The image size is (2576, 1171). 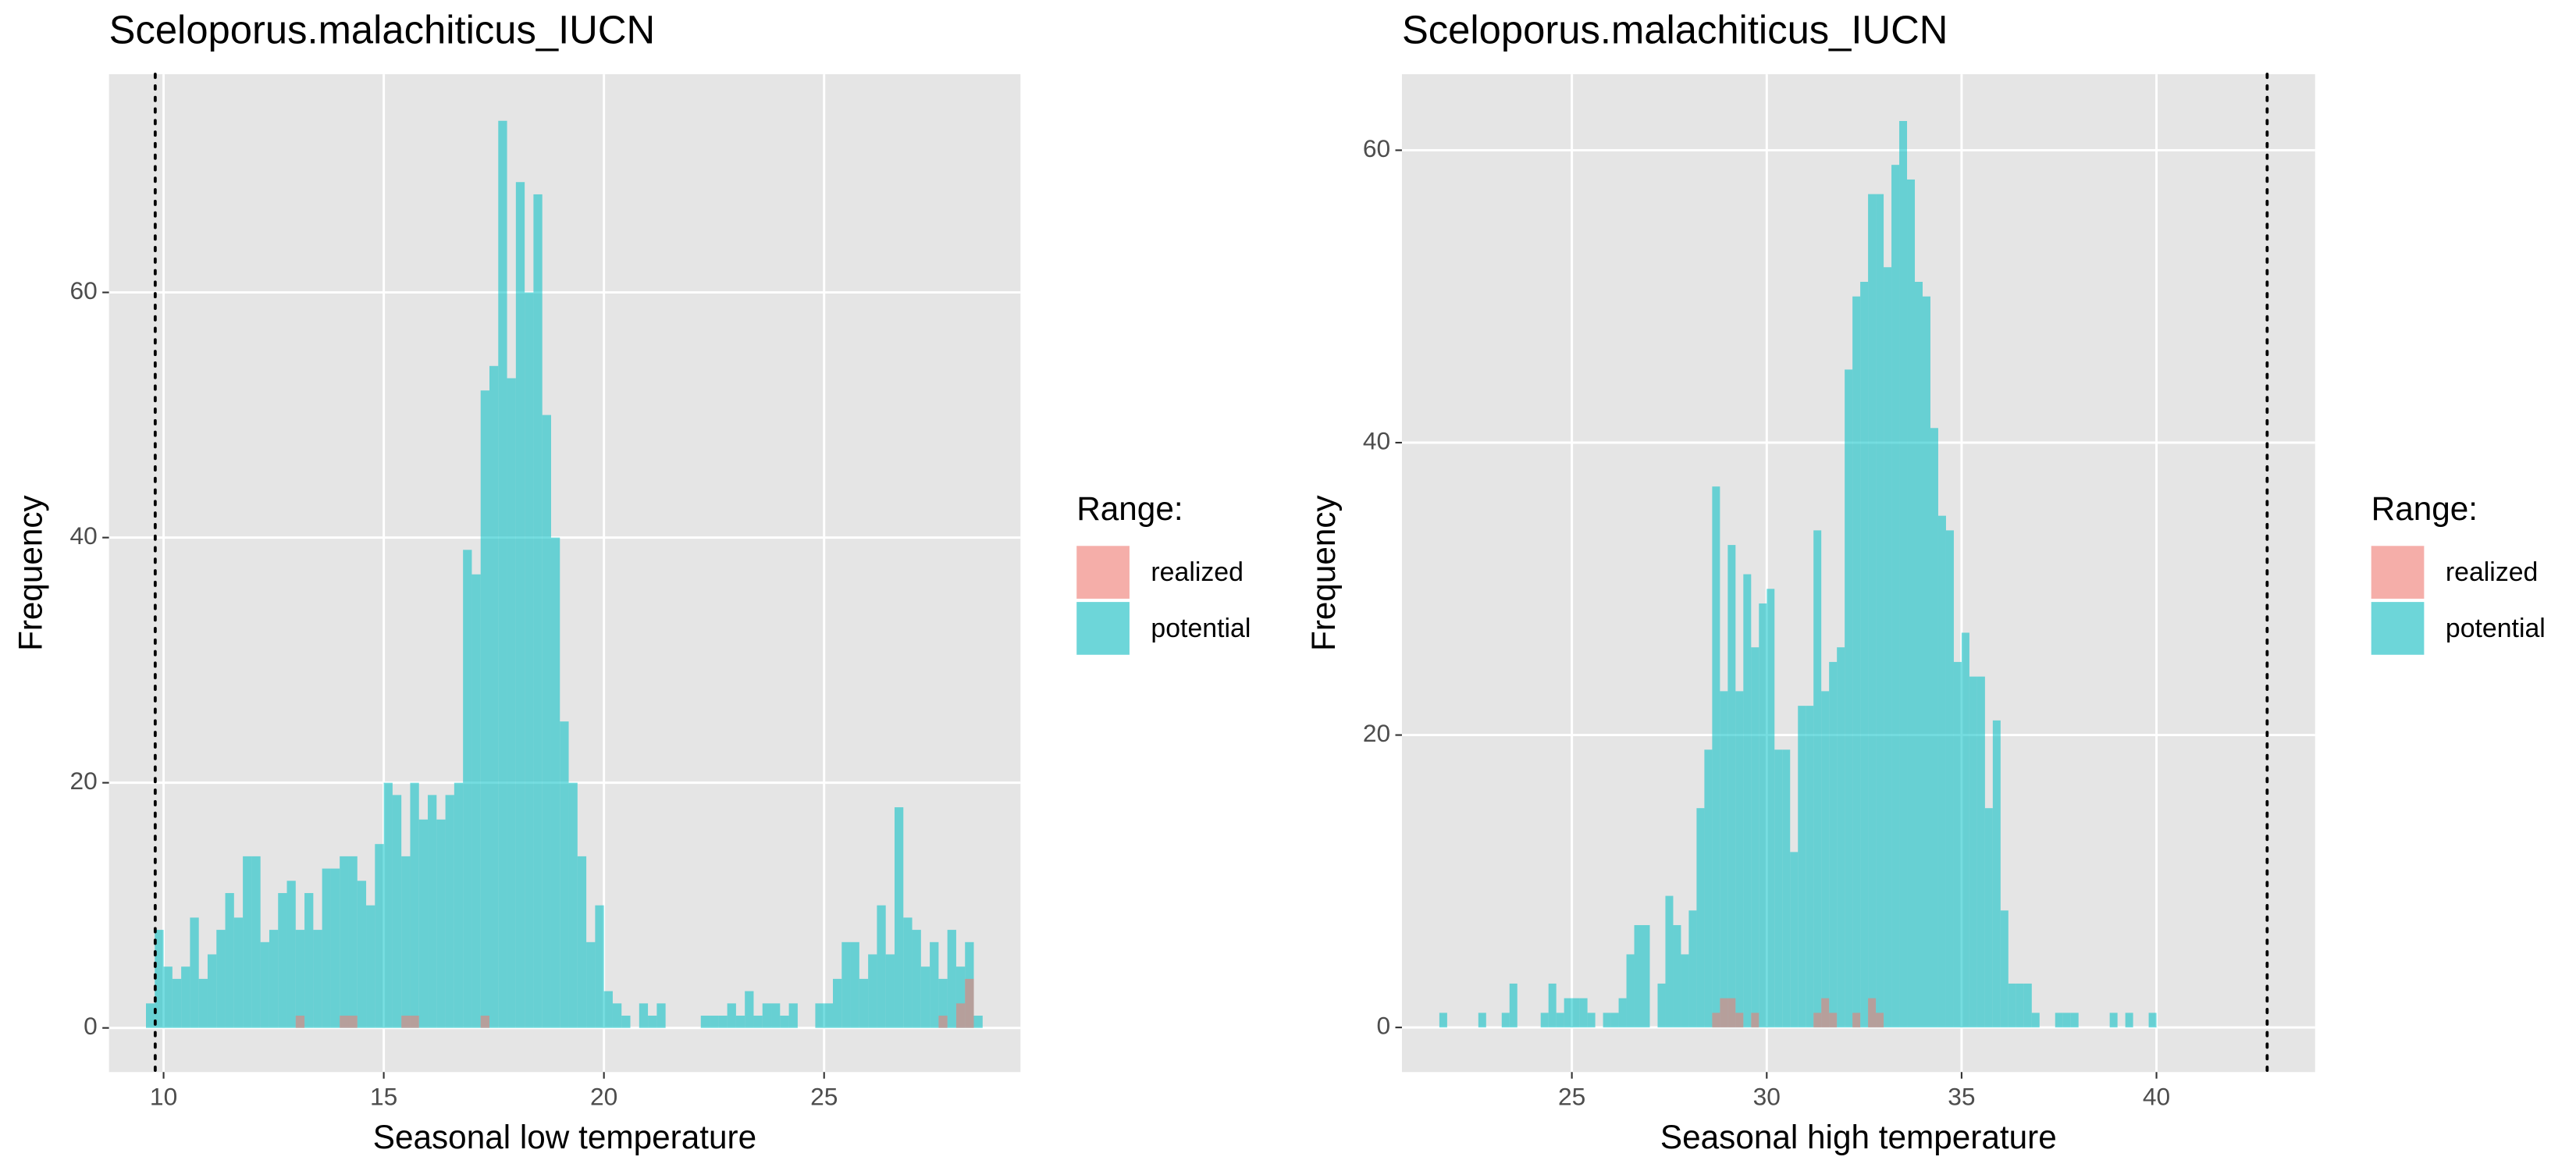 What do you see at coordinates (2492, 572) in the screenshot?
I see `legend-label: realized` at bounding box center [2492, 572].